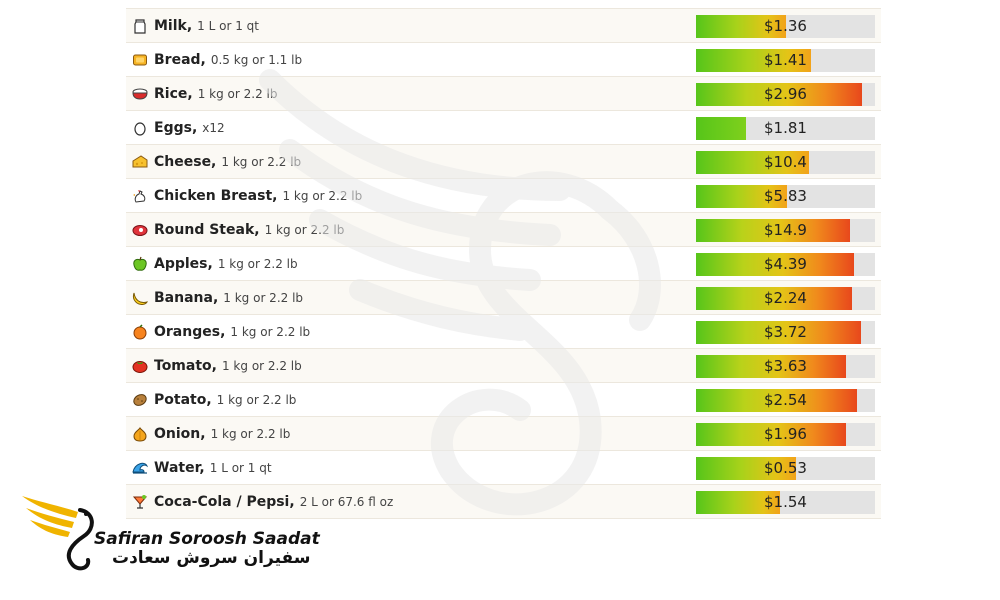  What do you see at coordinates (503, 434) in the screenshot?
I see `table-row: Onion, 1 kg or 2.2 lb $1.96` at bounding box center [503, 434].